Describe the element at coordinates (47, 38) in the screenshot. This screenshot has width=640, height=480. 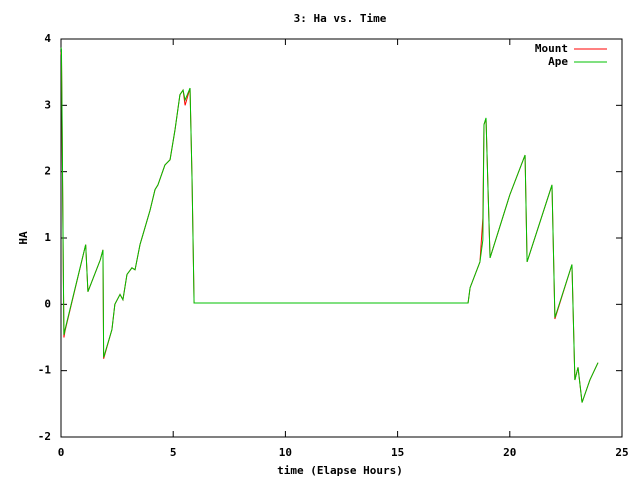
I see `y-tick-label: 4` at that location.